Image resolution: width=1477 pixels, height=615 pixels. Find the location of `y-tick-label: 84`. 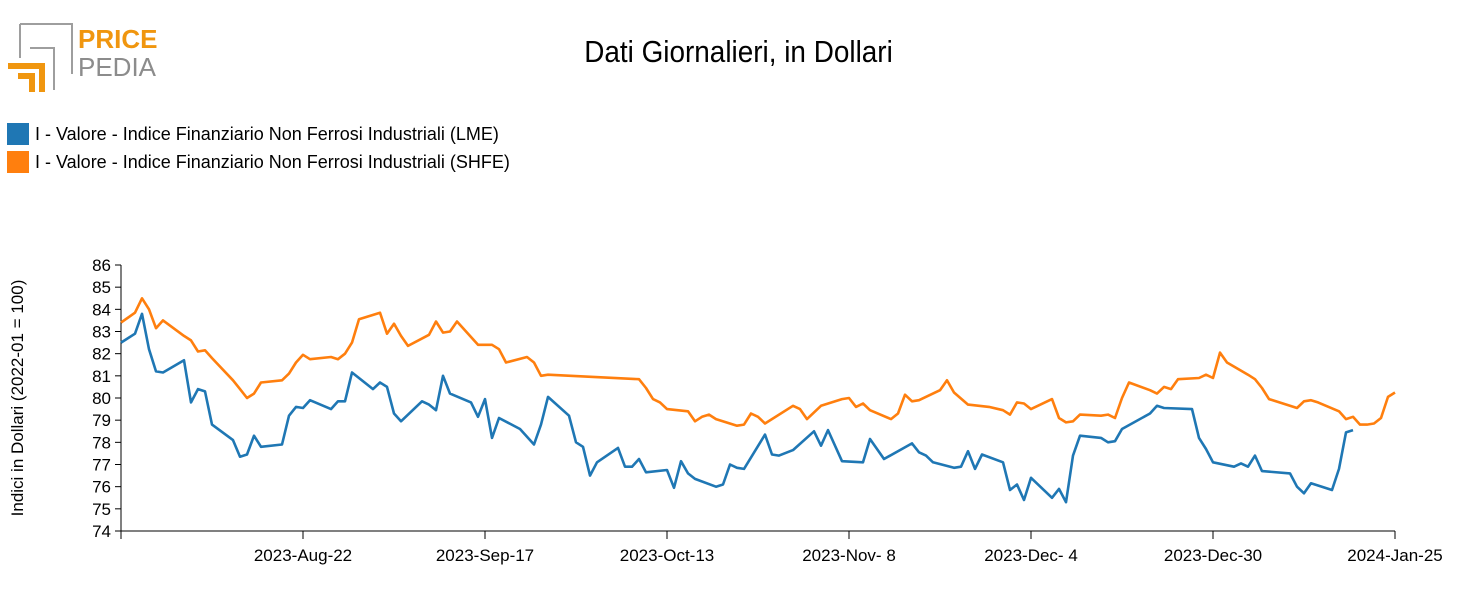

y-tick-label: 84 is located at coordinates (101, 309).